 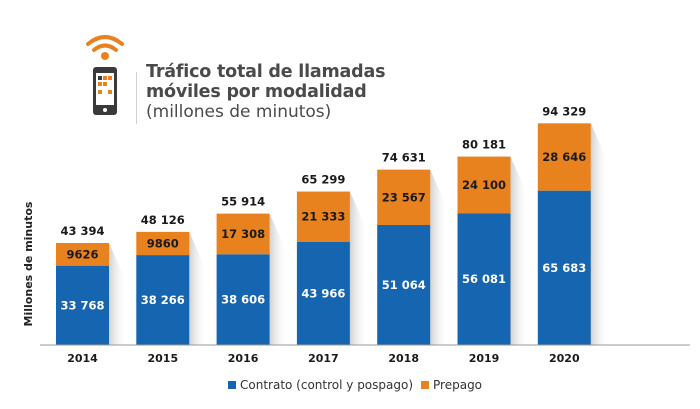 I want to click on label-contrato-2015: 38 266, so click(x=163, y=300).